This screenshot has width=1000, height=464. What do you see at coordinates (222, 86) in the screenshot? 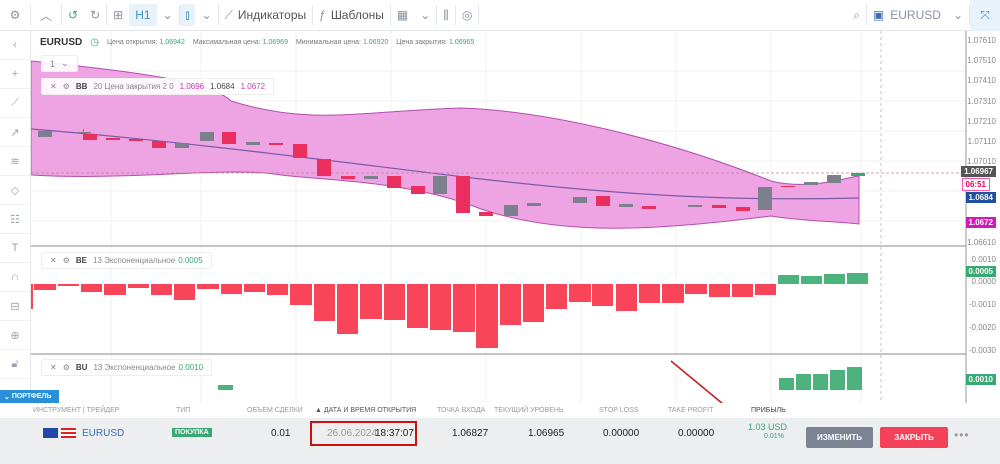
I see `bb-middle: 1.0684` at bounding box center [222, 86].